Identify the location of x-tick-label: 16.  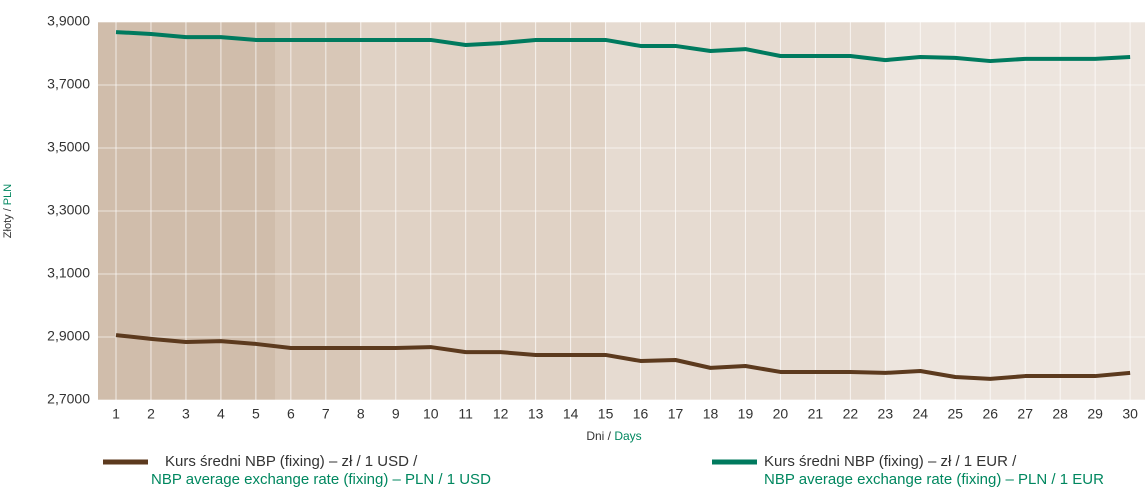
(641, 414).